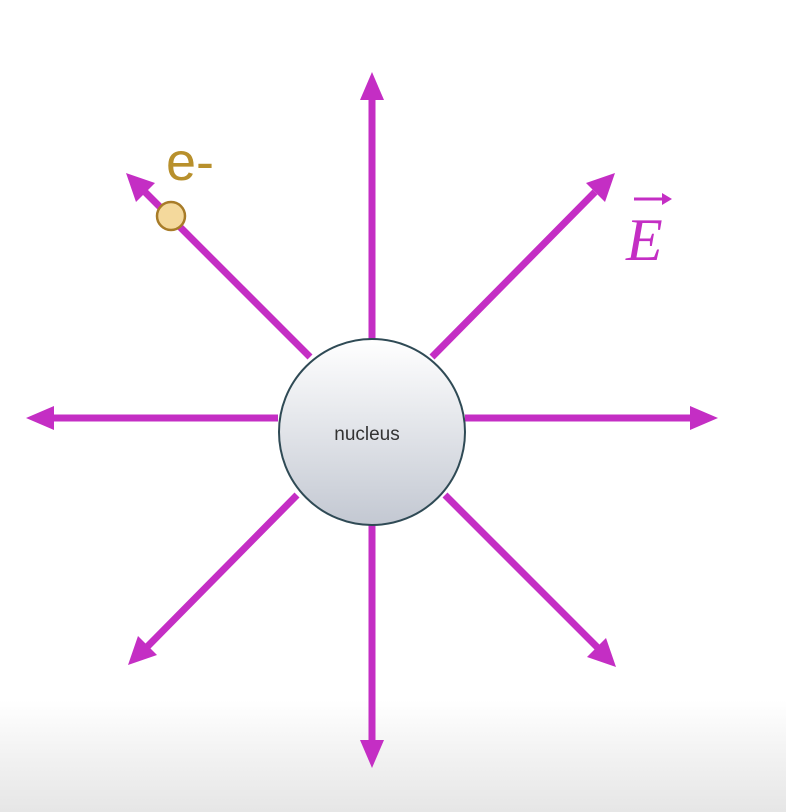 The image size is (786, 812). What do you see at coordinates (372, 754) in the screenshot?
I see `arrowhead-down` at bounding box center [372, 754].